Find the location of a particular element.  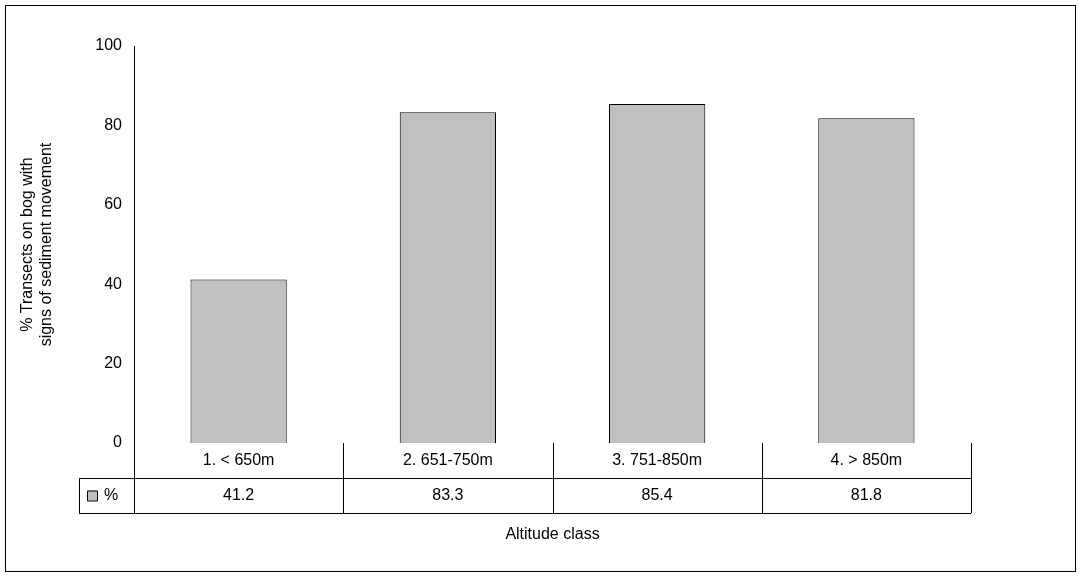

data-label: 85.4 is located at coordinates (657, 494).